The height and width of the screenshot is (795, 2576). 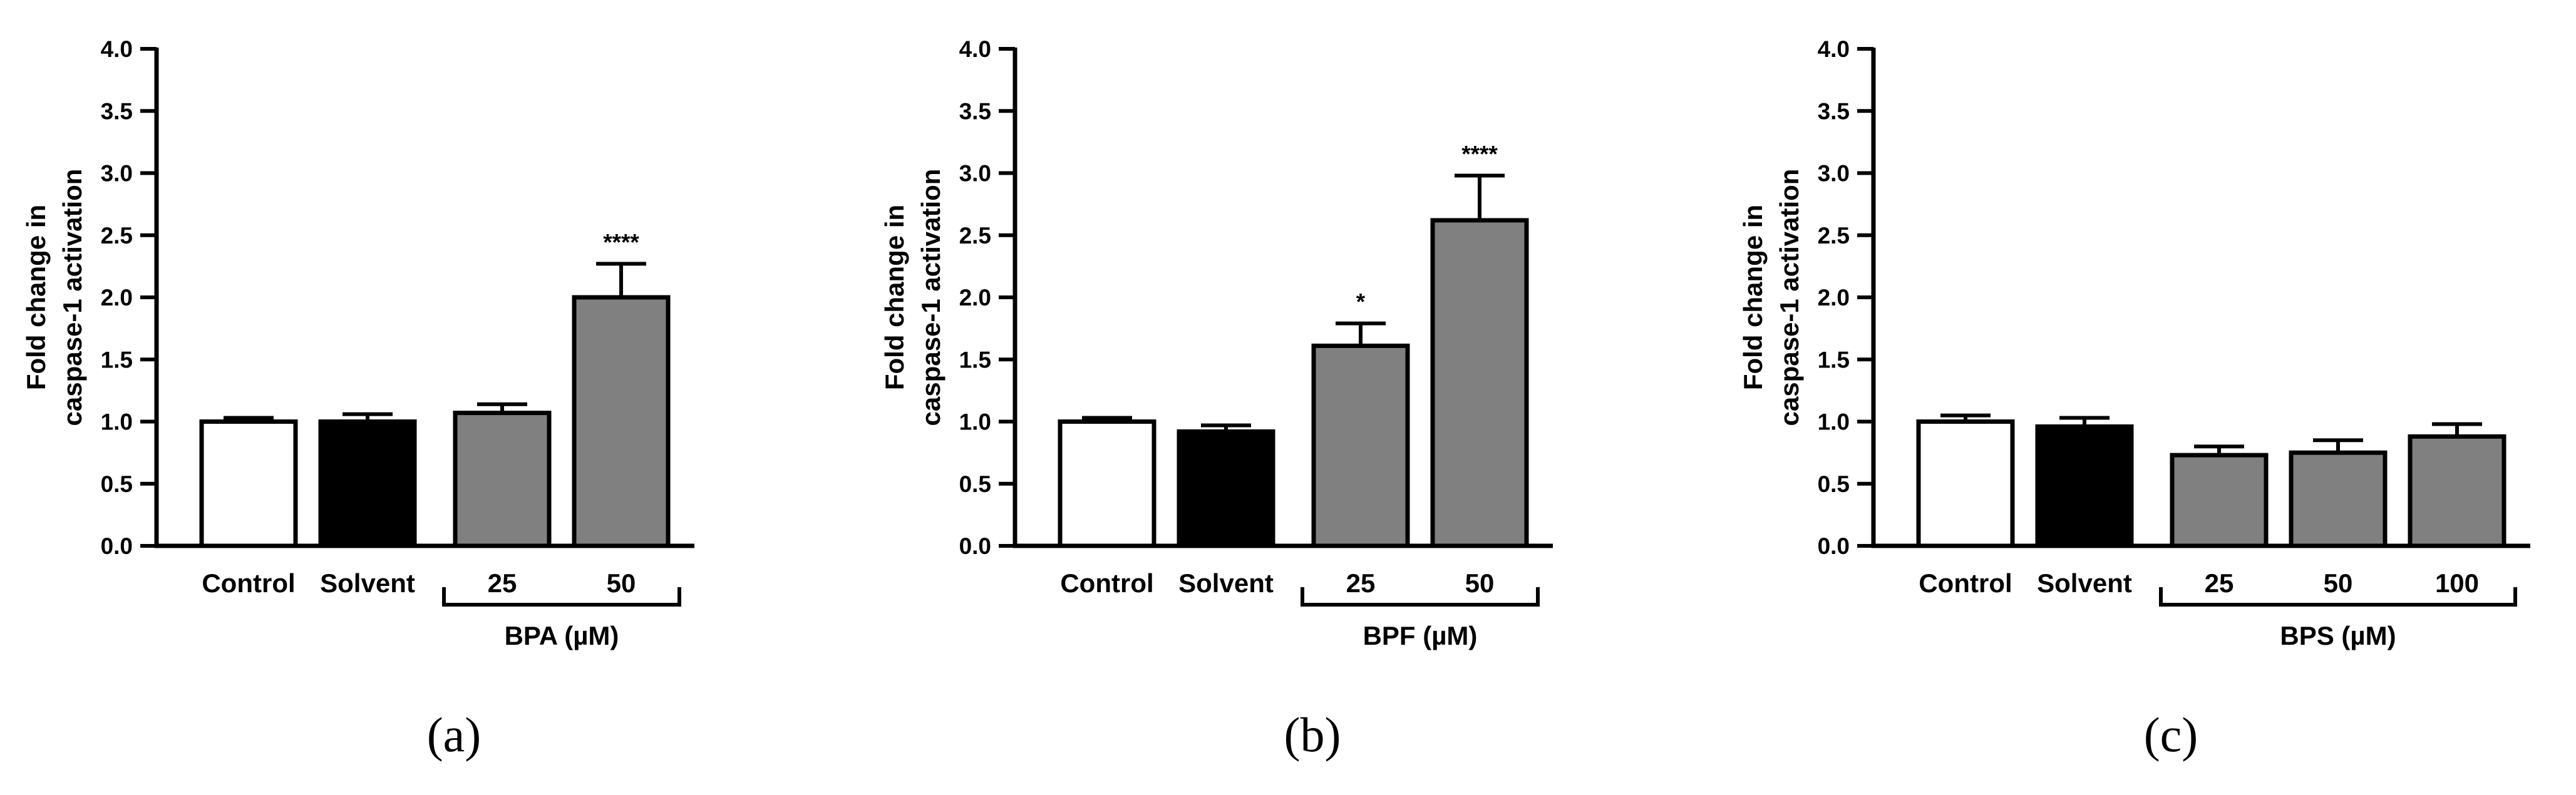 What do you see at coordinates (562, 636) in the screenshot?
I see `group-label: BPA (µM)` at bounding box center [562, 636].